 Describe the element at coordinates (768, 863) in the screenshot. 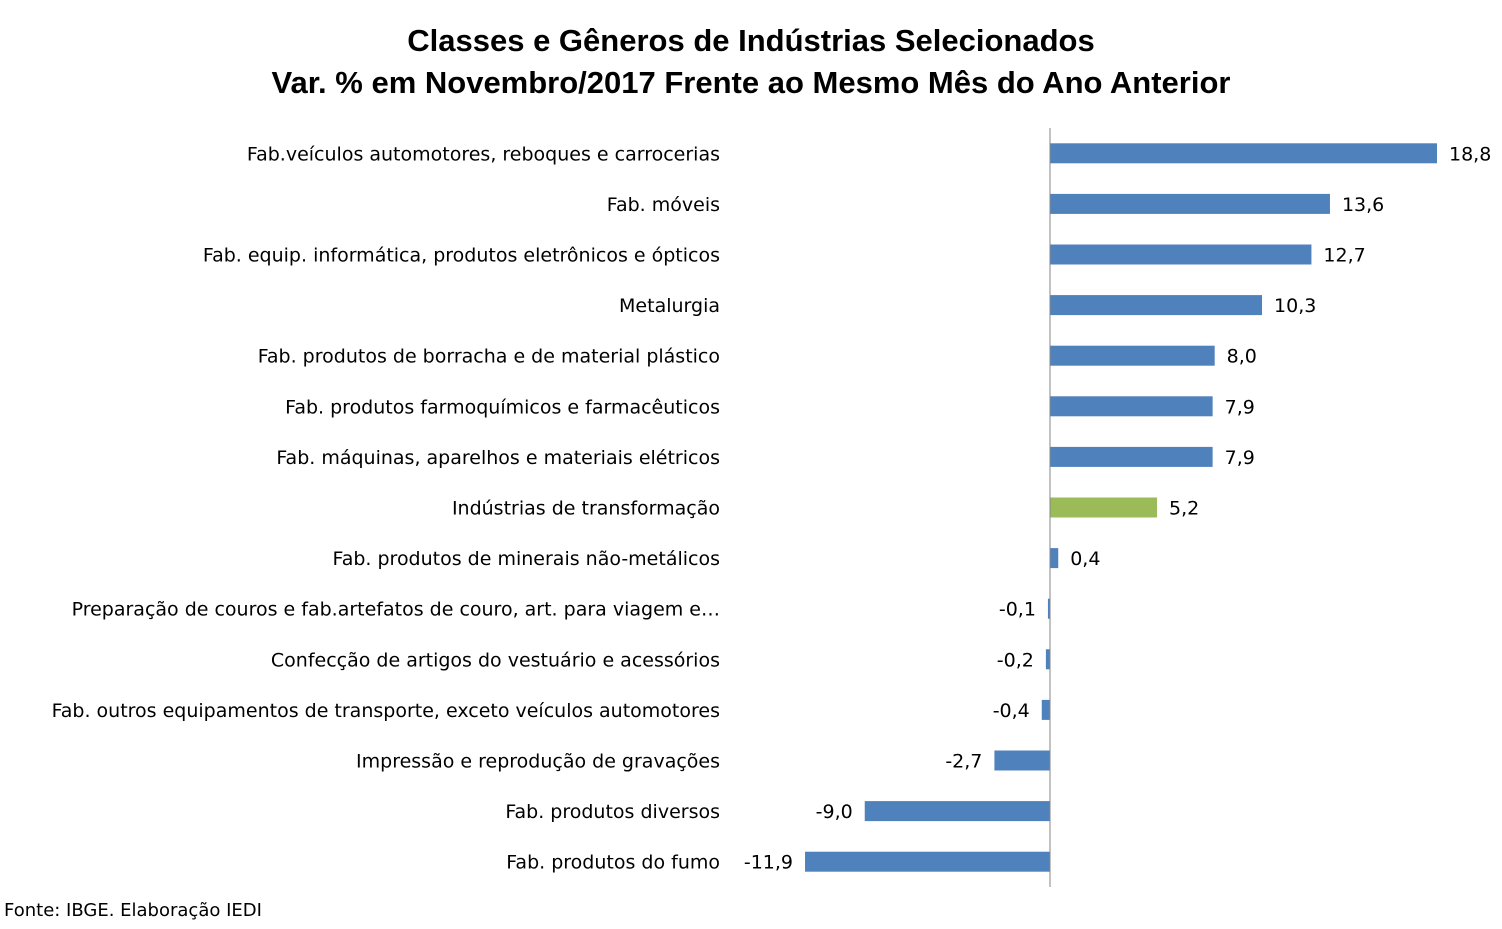

I see `data-label: -11,9` at that location.